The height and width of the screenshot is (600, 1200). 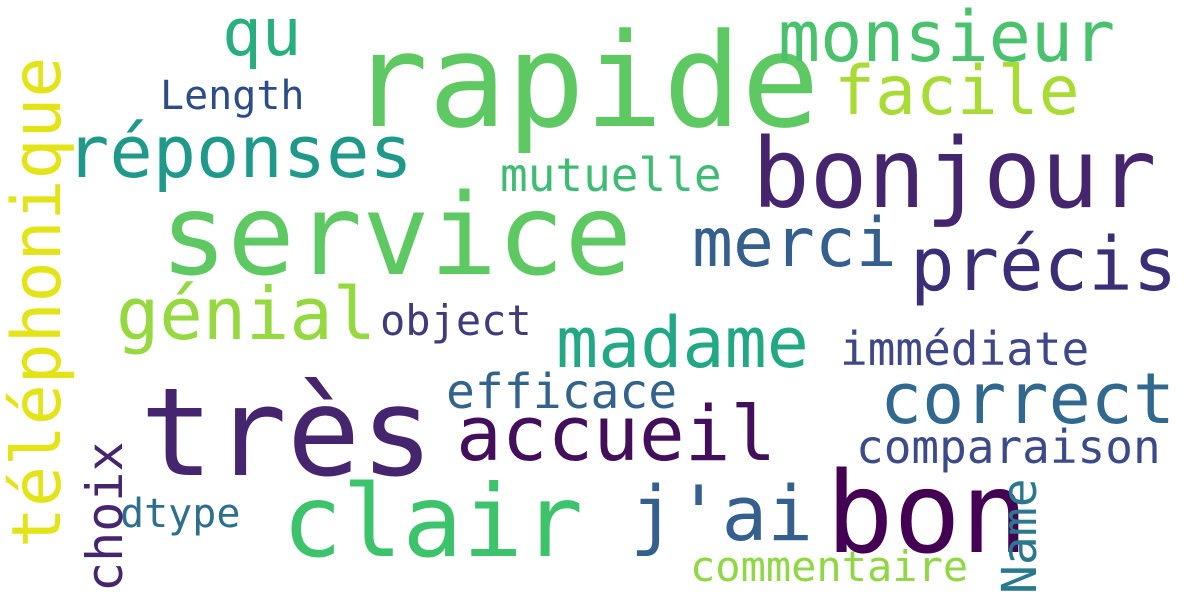 What do you see at coordinates (957, 91) in the screenshot?
I see `word-facile: facile` at bounding box center [957, 91].